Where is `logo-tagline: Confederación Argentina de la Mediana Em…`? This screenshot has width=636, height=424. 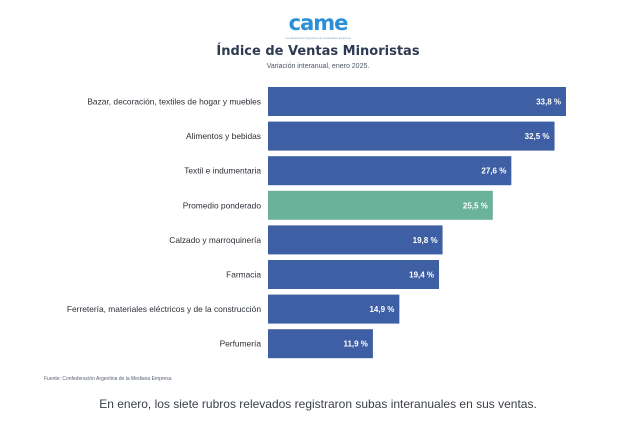 logo-tagline: Confederación Argentina de la Mediana Em… is located at coordinates (318, 38).